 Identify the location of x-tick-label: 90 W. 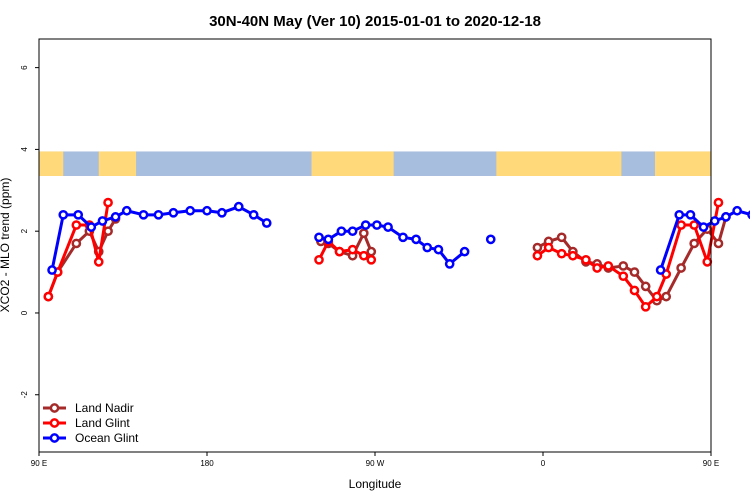
(375, 463).